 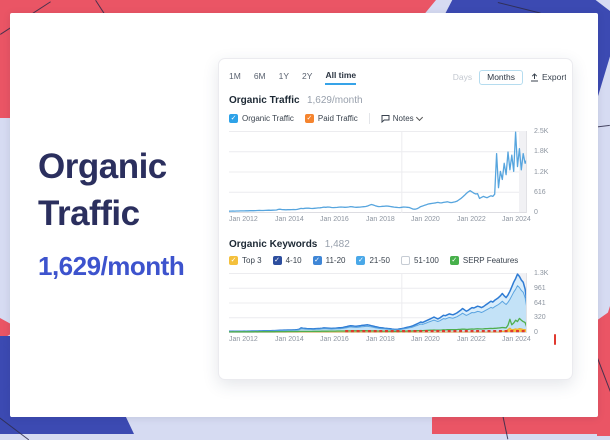 I want to click on border-shape-top-right-blue, so click(x=527, y=8).